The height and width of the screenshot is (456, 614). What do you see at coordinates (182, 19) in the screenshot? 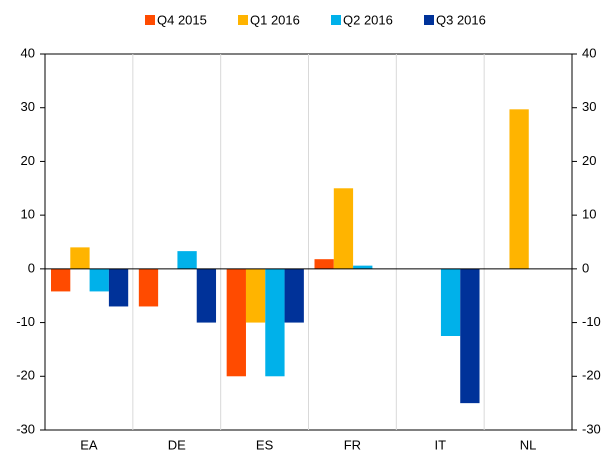
I see `legend-label: Q4 2015` at bounding box center [182, 19].